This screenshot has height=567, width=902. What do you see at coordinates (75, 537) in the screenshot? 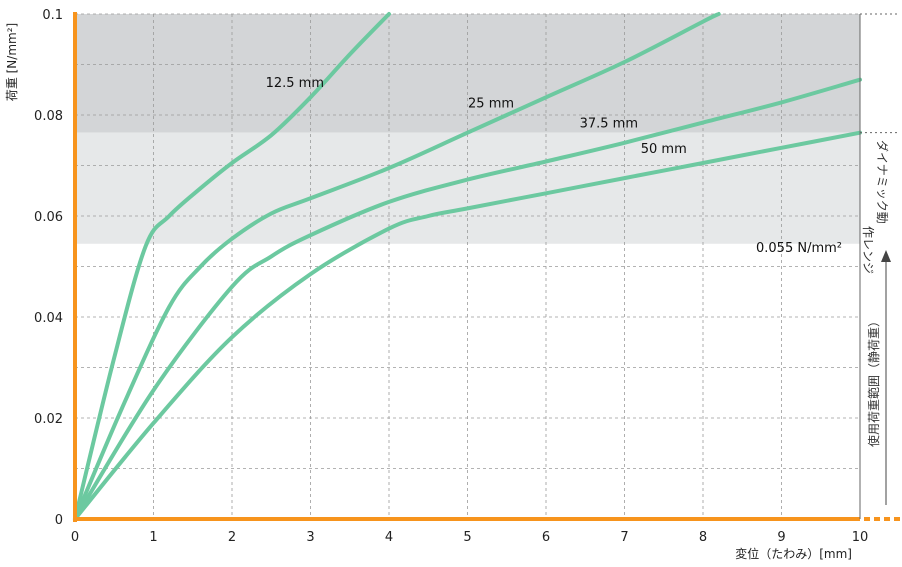
I see `x-tick-label-0: 0` at bounding box center [75, 537].